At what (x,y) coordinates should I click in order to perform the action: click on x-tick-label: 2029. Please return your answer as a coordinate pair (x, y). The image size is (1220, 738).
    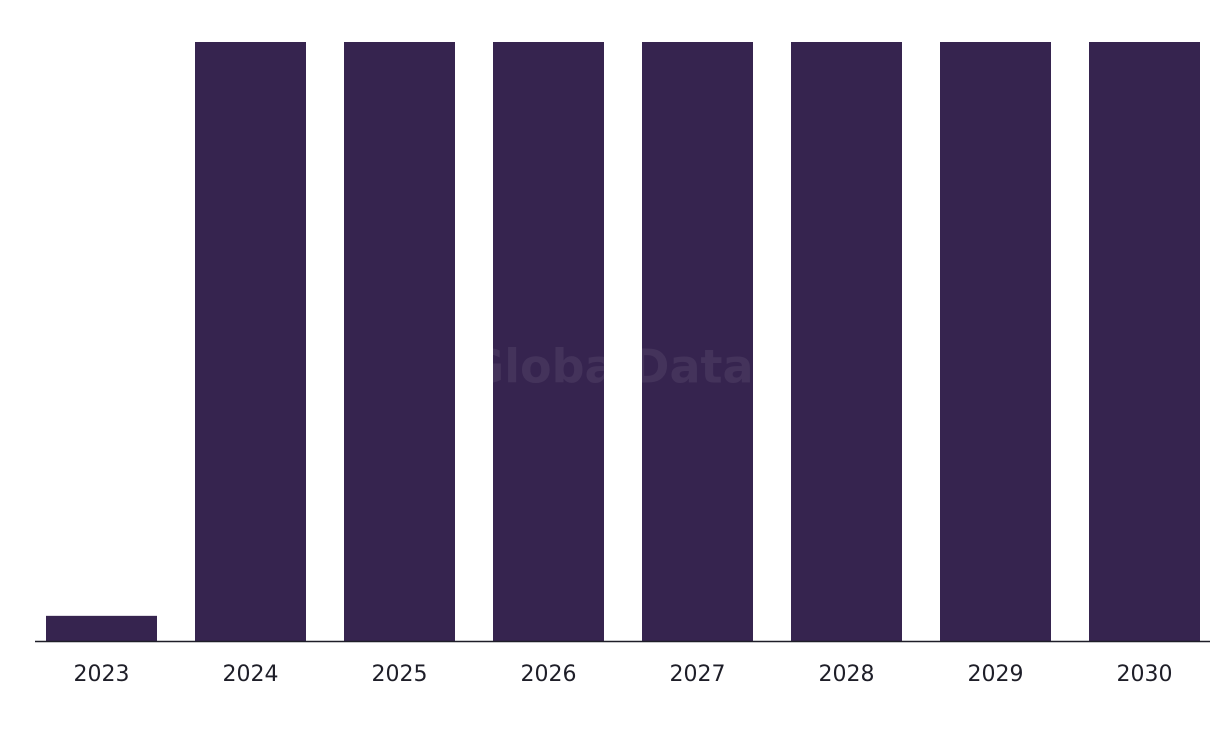
    Looking at the image, I should click on (996, 674).